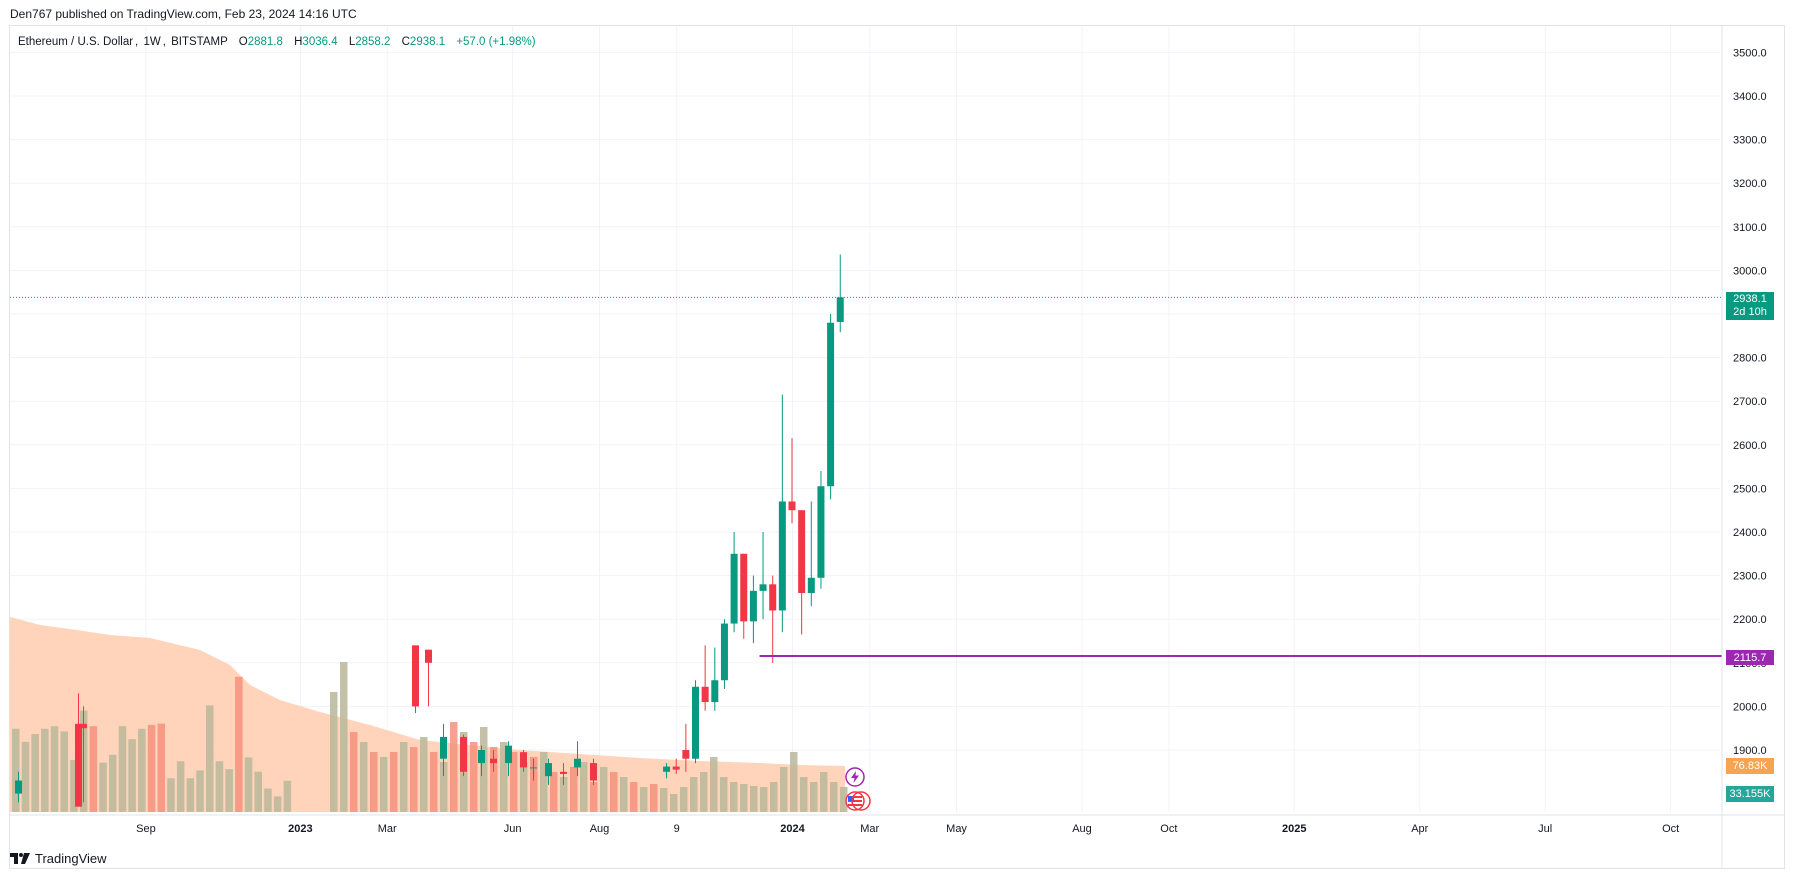 The width and height of the screenshot is (1794, 877). What do you see at coordinates (1545, 829) in the screenshot?
I see `x-axis-tick-label: Jul` at bounding box center [1545, 829].